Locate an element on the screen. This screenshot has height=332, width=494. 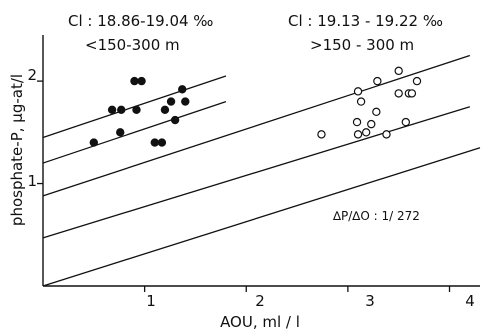
y-axis-label: phosphate-P, µg-at/l is located at coordinates (17, 150).